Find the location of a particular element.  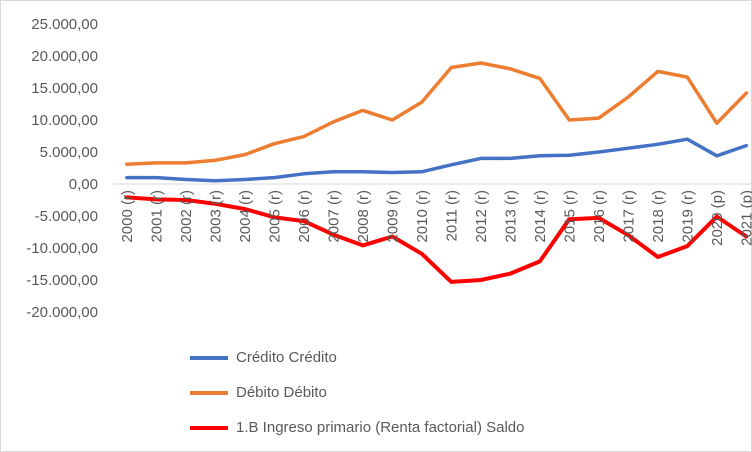

x-tick-label: 2017 (r) is located at coordinates (628, 216).